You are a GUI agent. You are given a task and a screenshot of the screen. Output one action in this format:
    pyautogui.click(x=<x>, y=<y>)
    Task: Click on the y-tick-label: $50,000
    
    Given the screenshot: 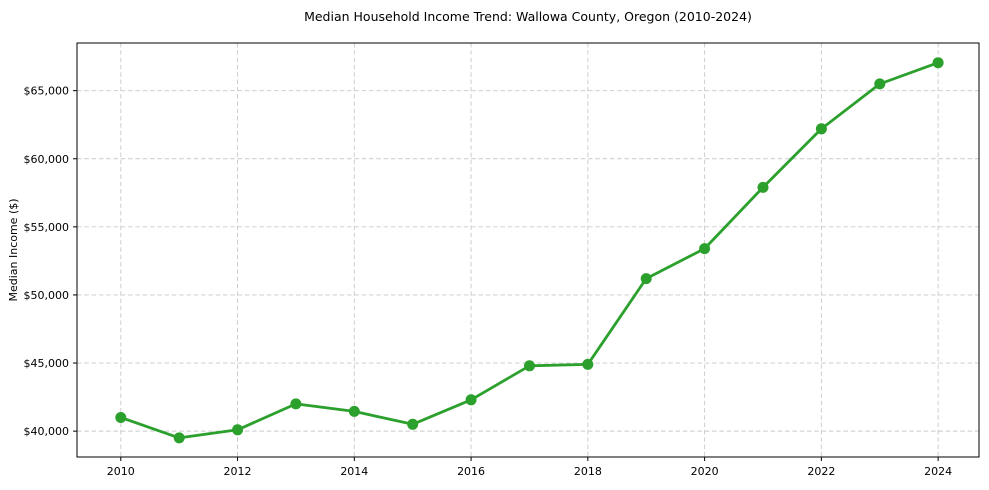 What is the action you would take?
    pyautogui.click(x=47, y=295)
    